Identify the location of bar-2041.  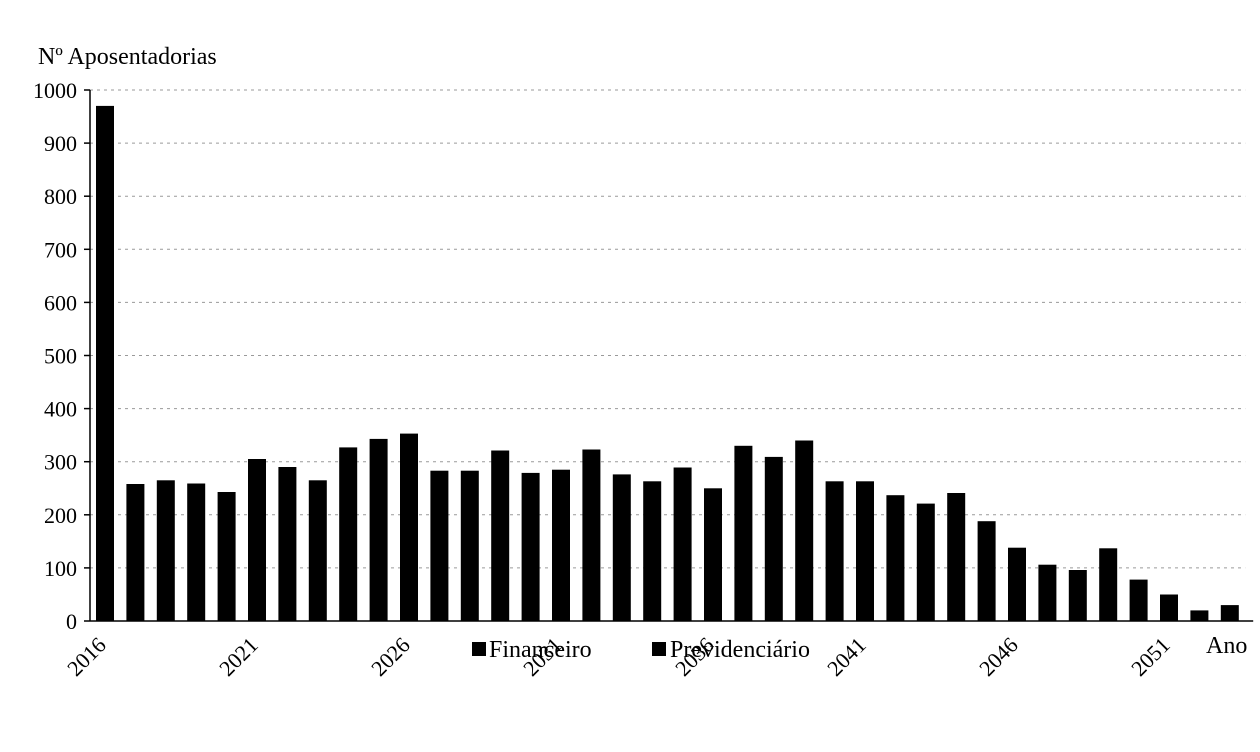
(865, 551).